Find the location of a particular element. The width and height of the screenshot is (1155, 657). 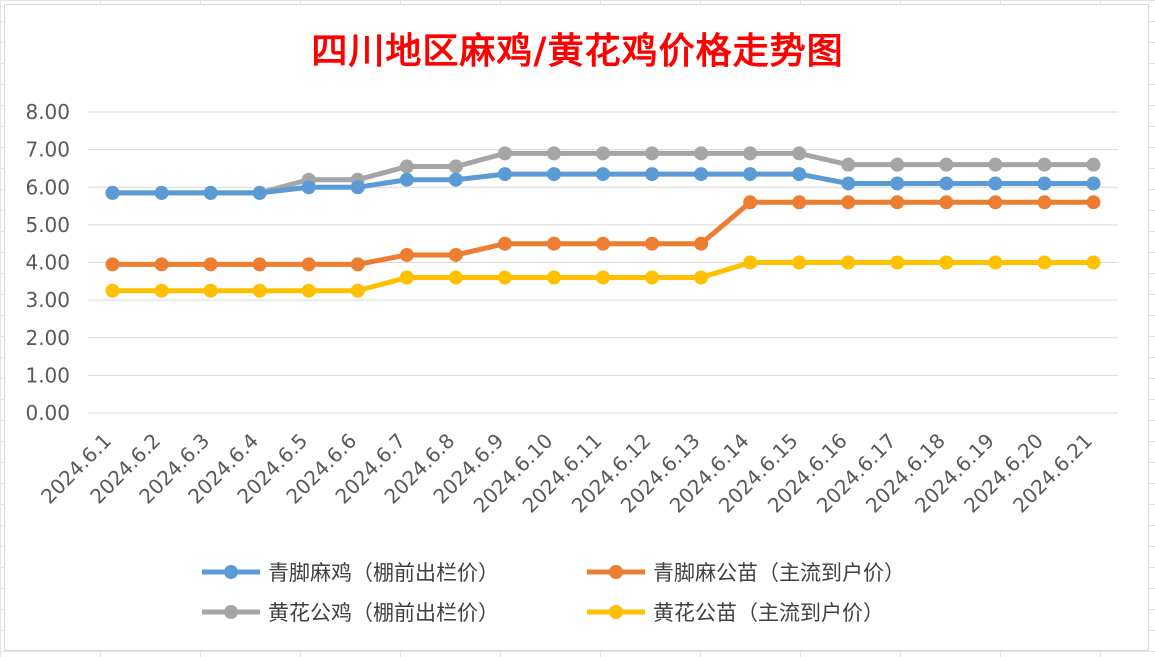

legend-item: 黄花公苗（主流到户价） is located at coordinates (785, 612).